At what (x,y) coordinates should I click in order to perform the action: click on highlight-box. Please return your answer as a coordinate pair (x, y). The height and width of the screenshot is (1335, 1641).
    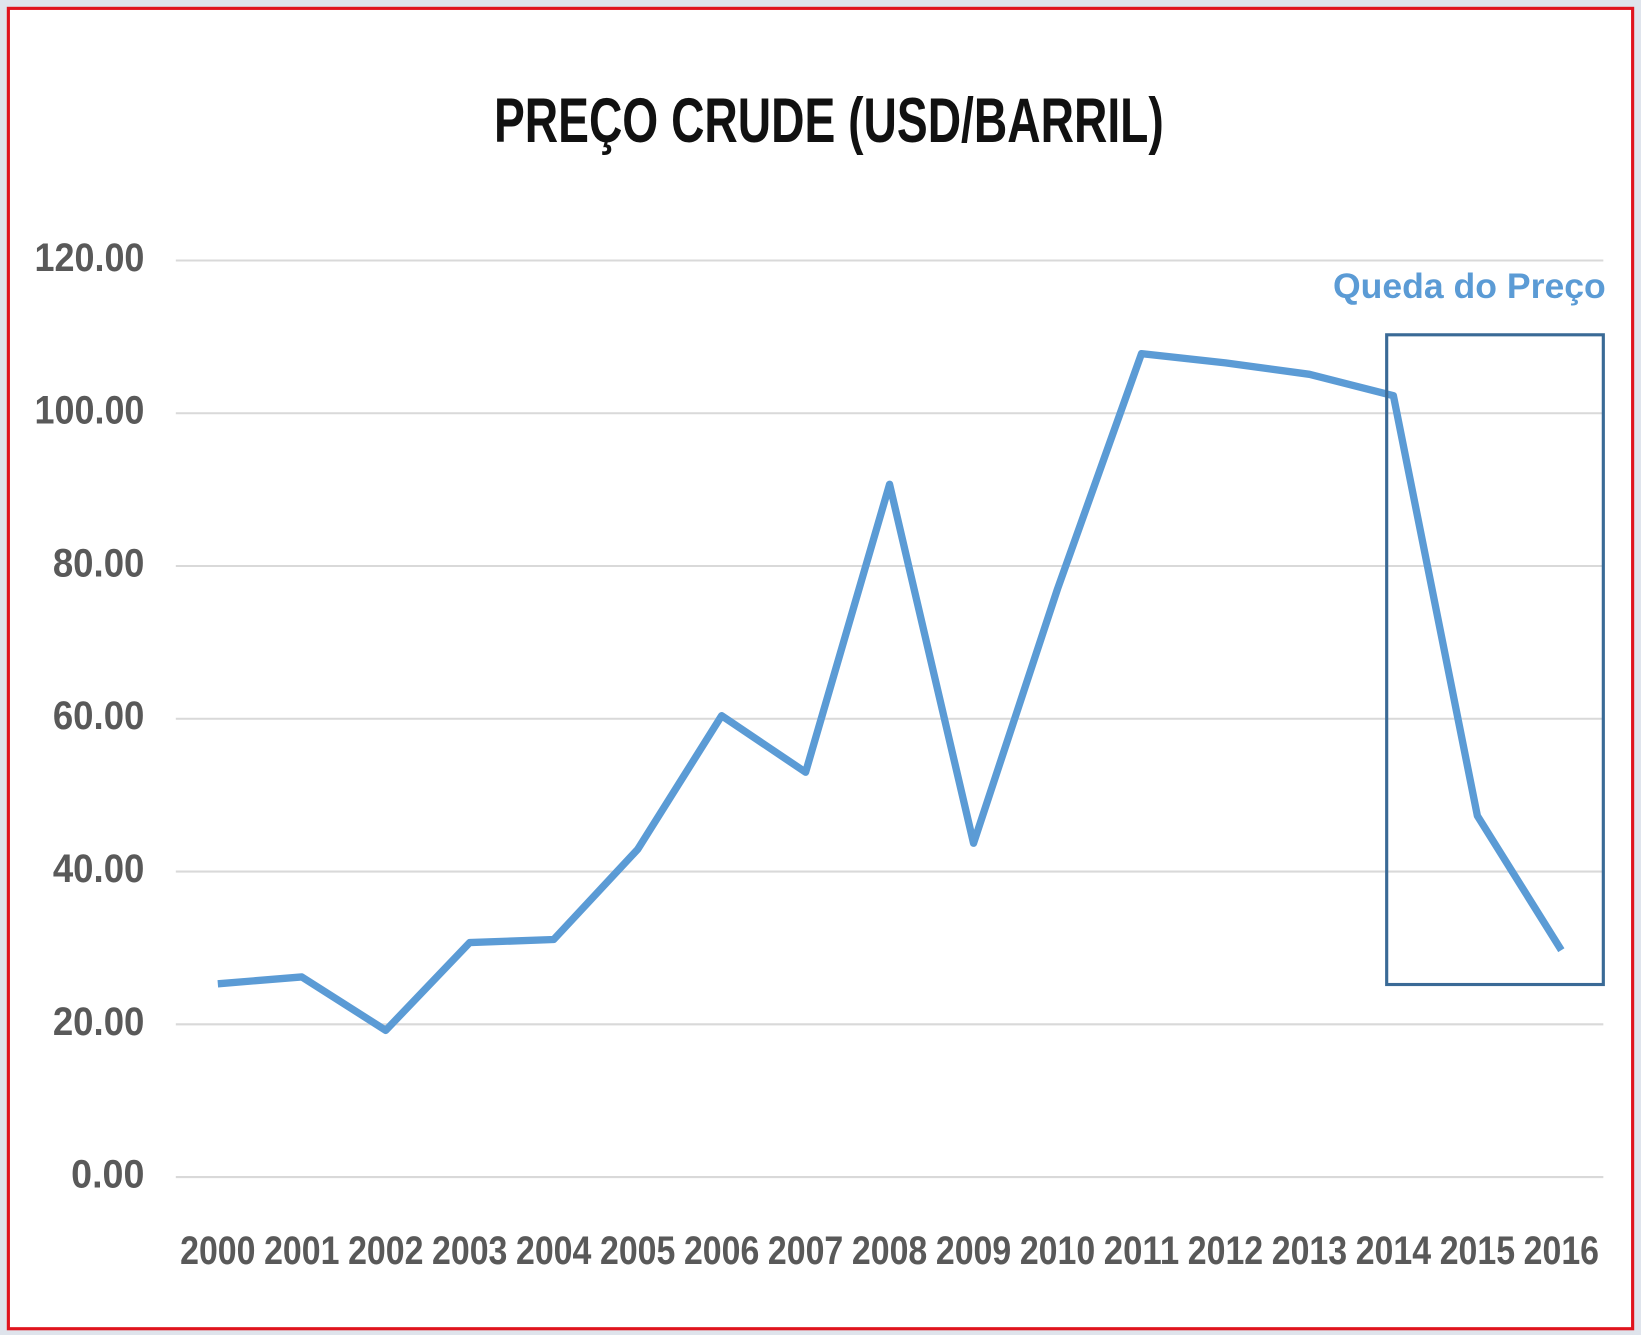
    Looking at the image, I should click on (1495, 660).